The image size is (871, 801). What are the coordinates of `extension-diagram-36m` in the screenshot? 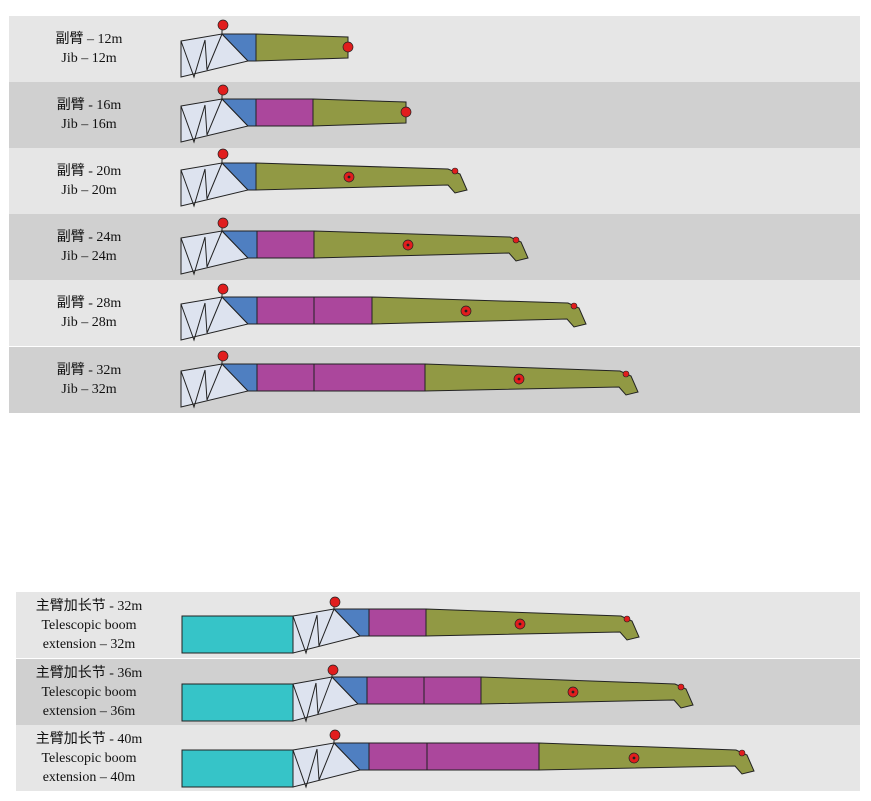 It's located at (437, 693).